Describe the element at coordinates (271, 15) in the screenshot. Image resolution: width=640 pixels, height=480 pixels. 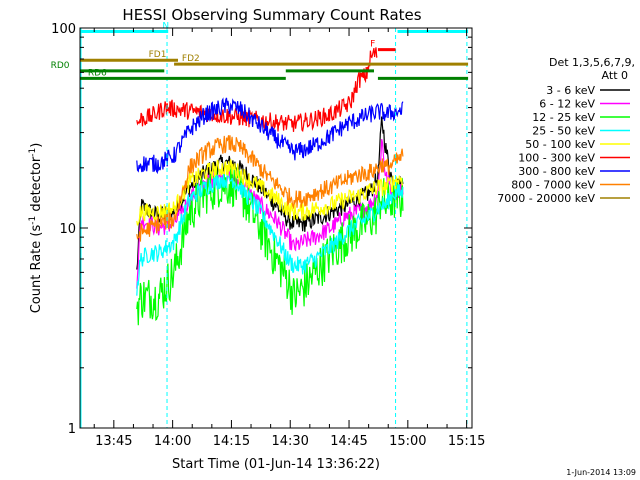
I see `chart-title: HESSI Observing Summary Count Rates` at that location.